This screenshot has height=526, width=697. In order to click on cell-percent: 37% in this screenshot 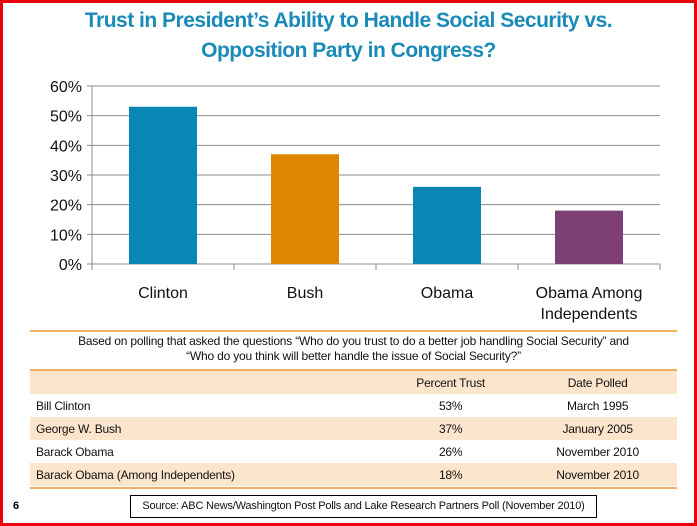, I will do `click(451, 428)`.